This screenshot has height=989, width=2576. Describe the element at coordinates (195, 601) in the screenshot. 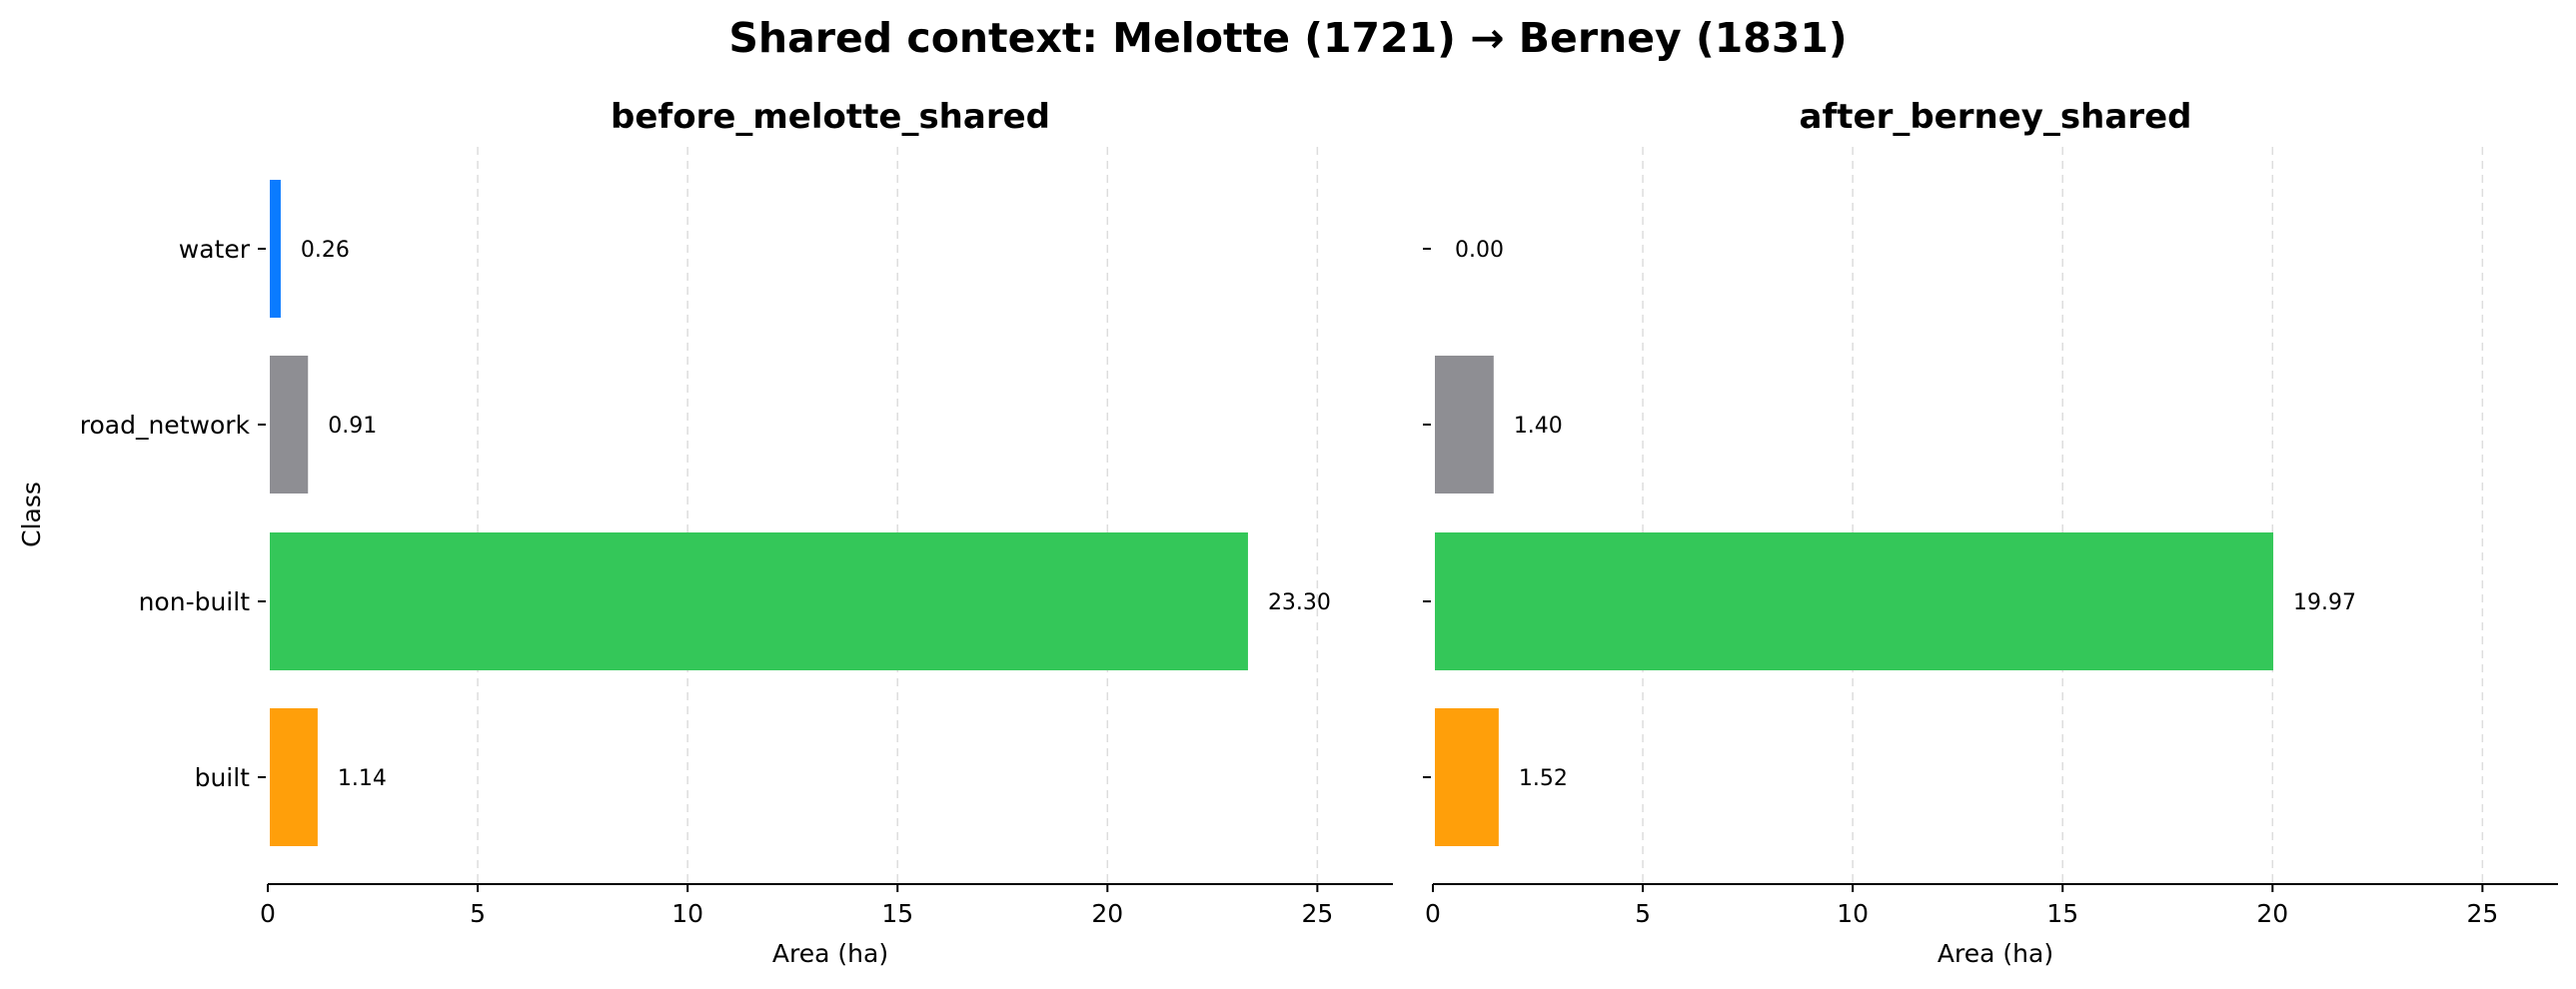

I see `y-tick-label: non-built` at that location.